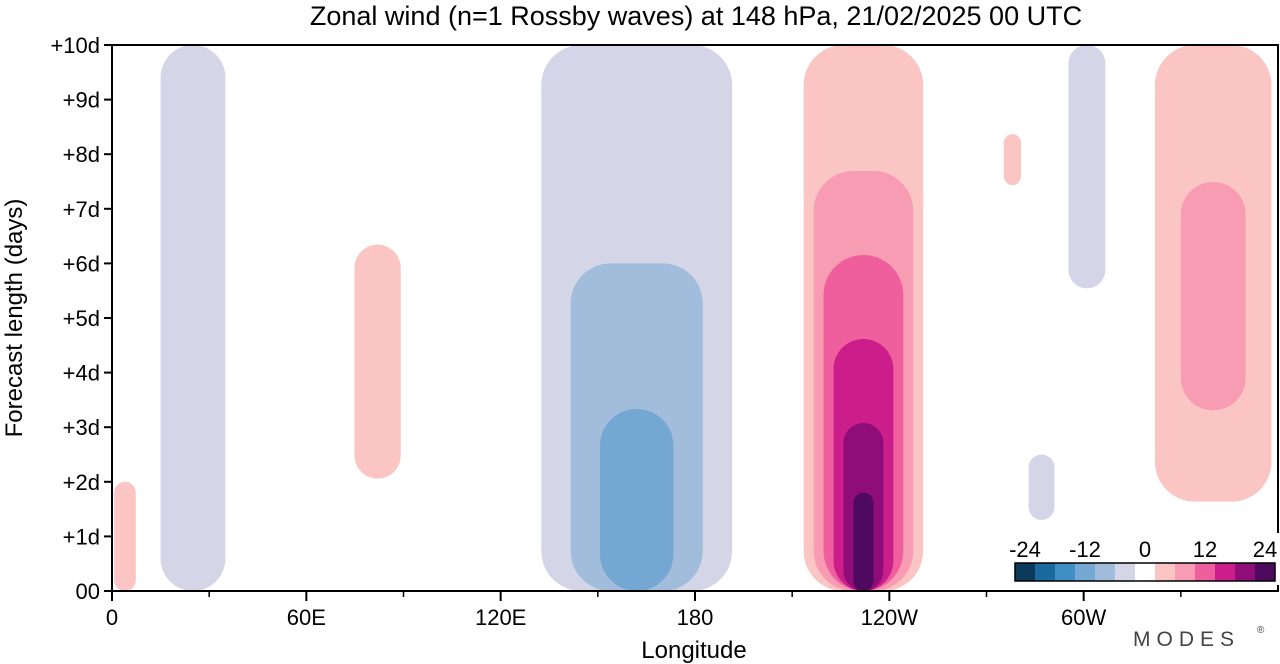 The height and width of the screenshot is (664, 1280). I want to click on colorbar-frame, so click(1145, 572).